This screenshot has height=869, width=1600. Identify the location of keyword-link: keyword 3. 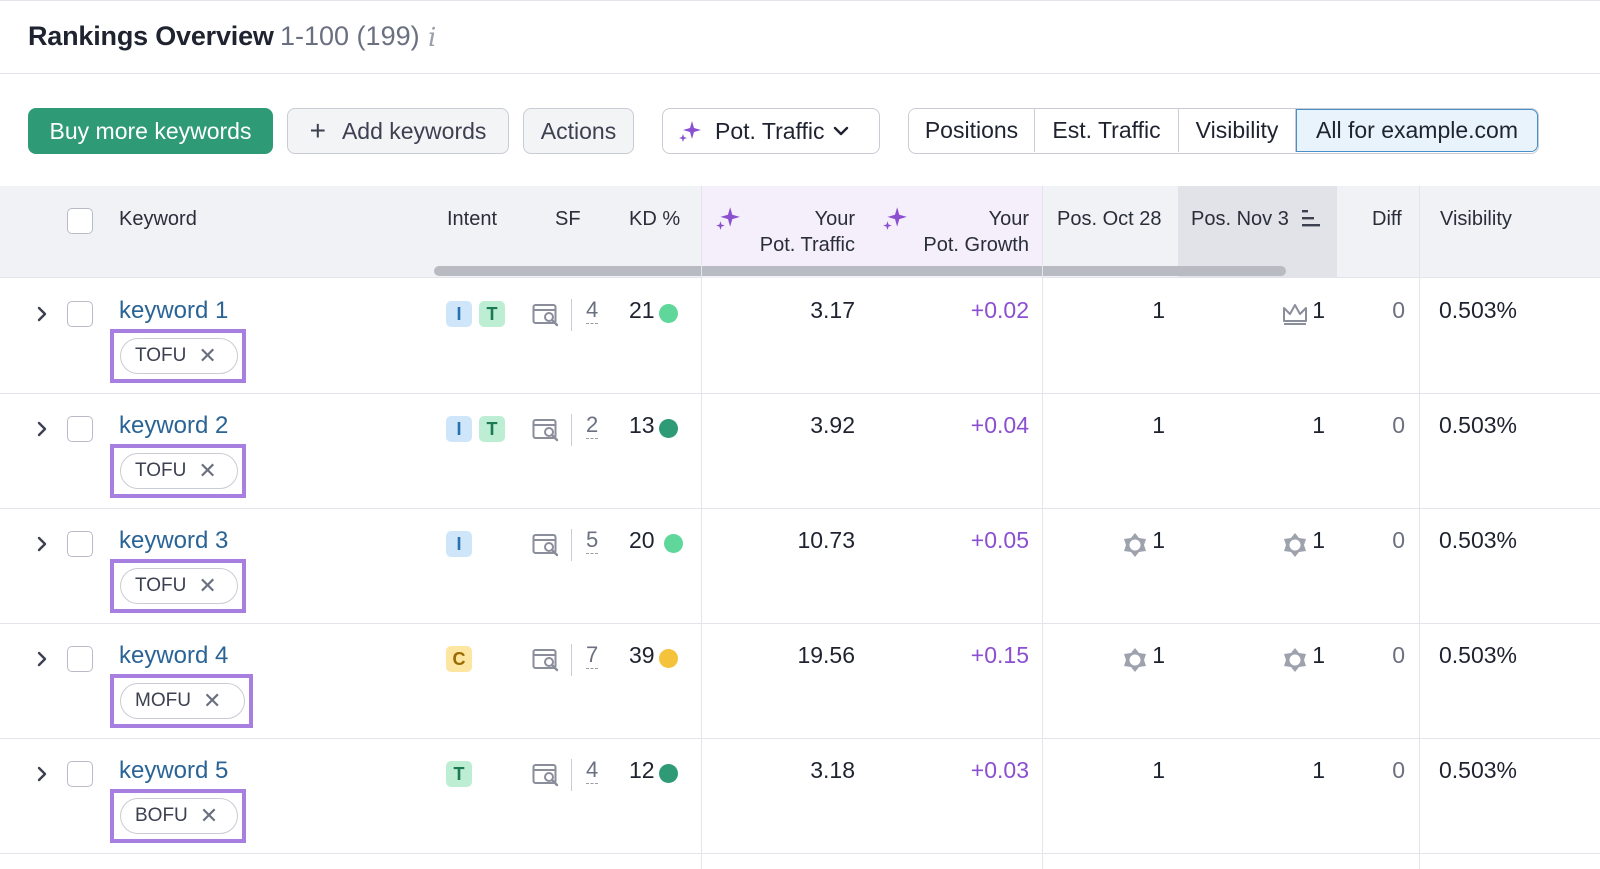
(174, 540).